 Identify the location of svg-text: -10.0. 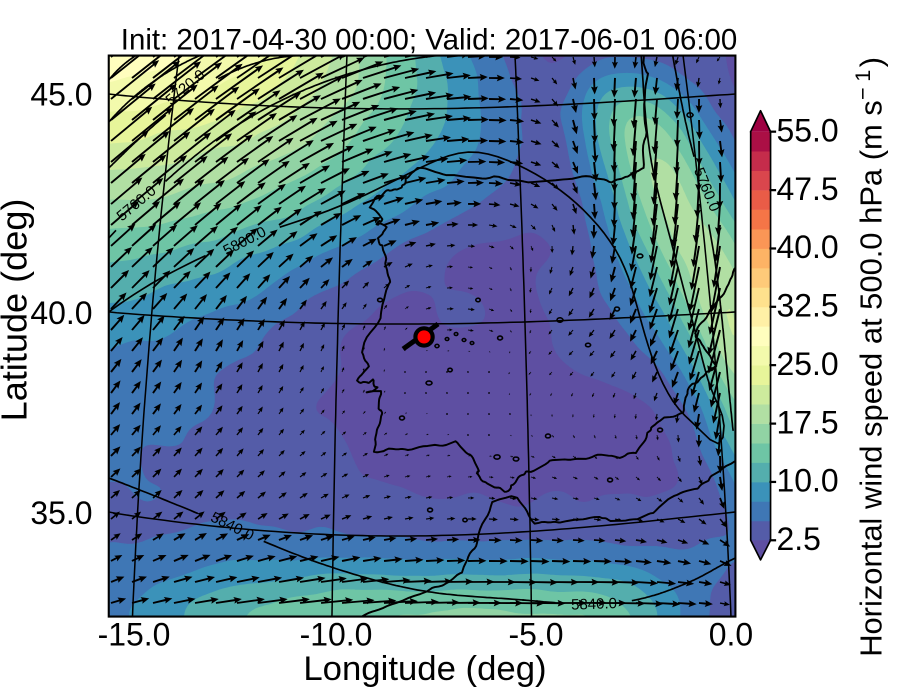
(336, 635).